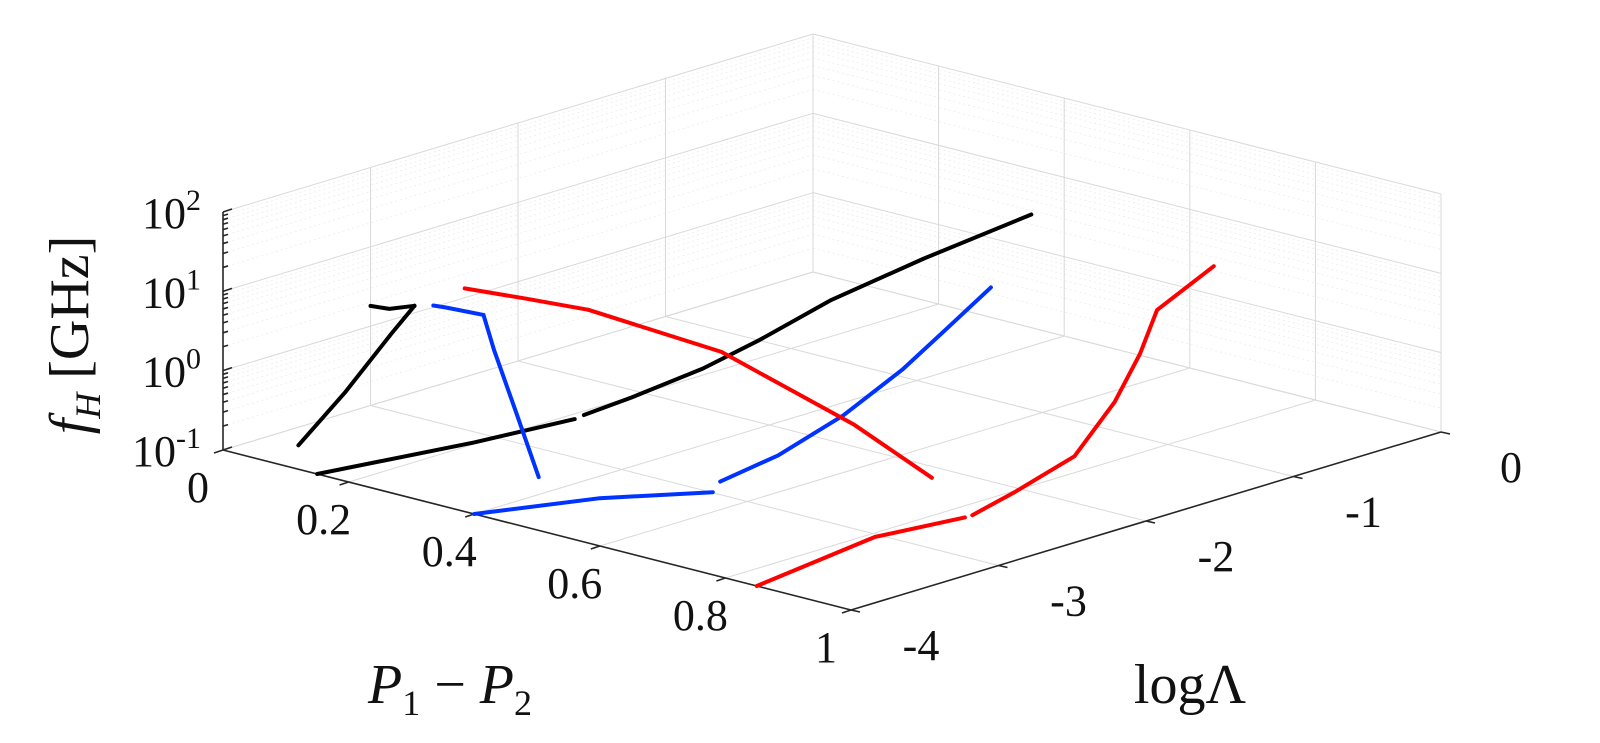  What do you see at coordinates (171, 290) in the screenshot?
I see `z-tick-label: 10¹` at bounding box center [171, 290].